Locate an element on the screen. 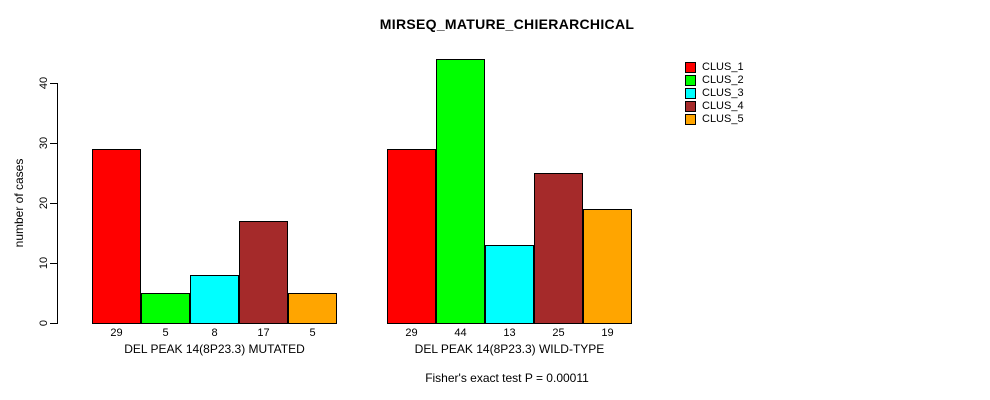 The width and height of the screenshot is (990, 400). y-axis-tick-label: 20 is located at coordinates (44, 203).